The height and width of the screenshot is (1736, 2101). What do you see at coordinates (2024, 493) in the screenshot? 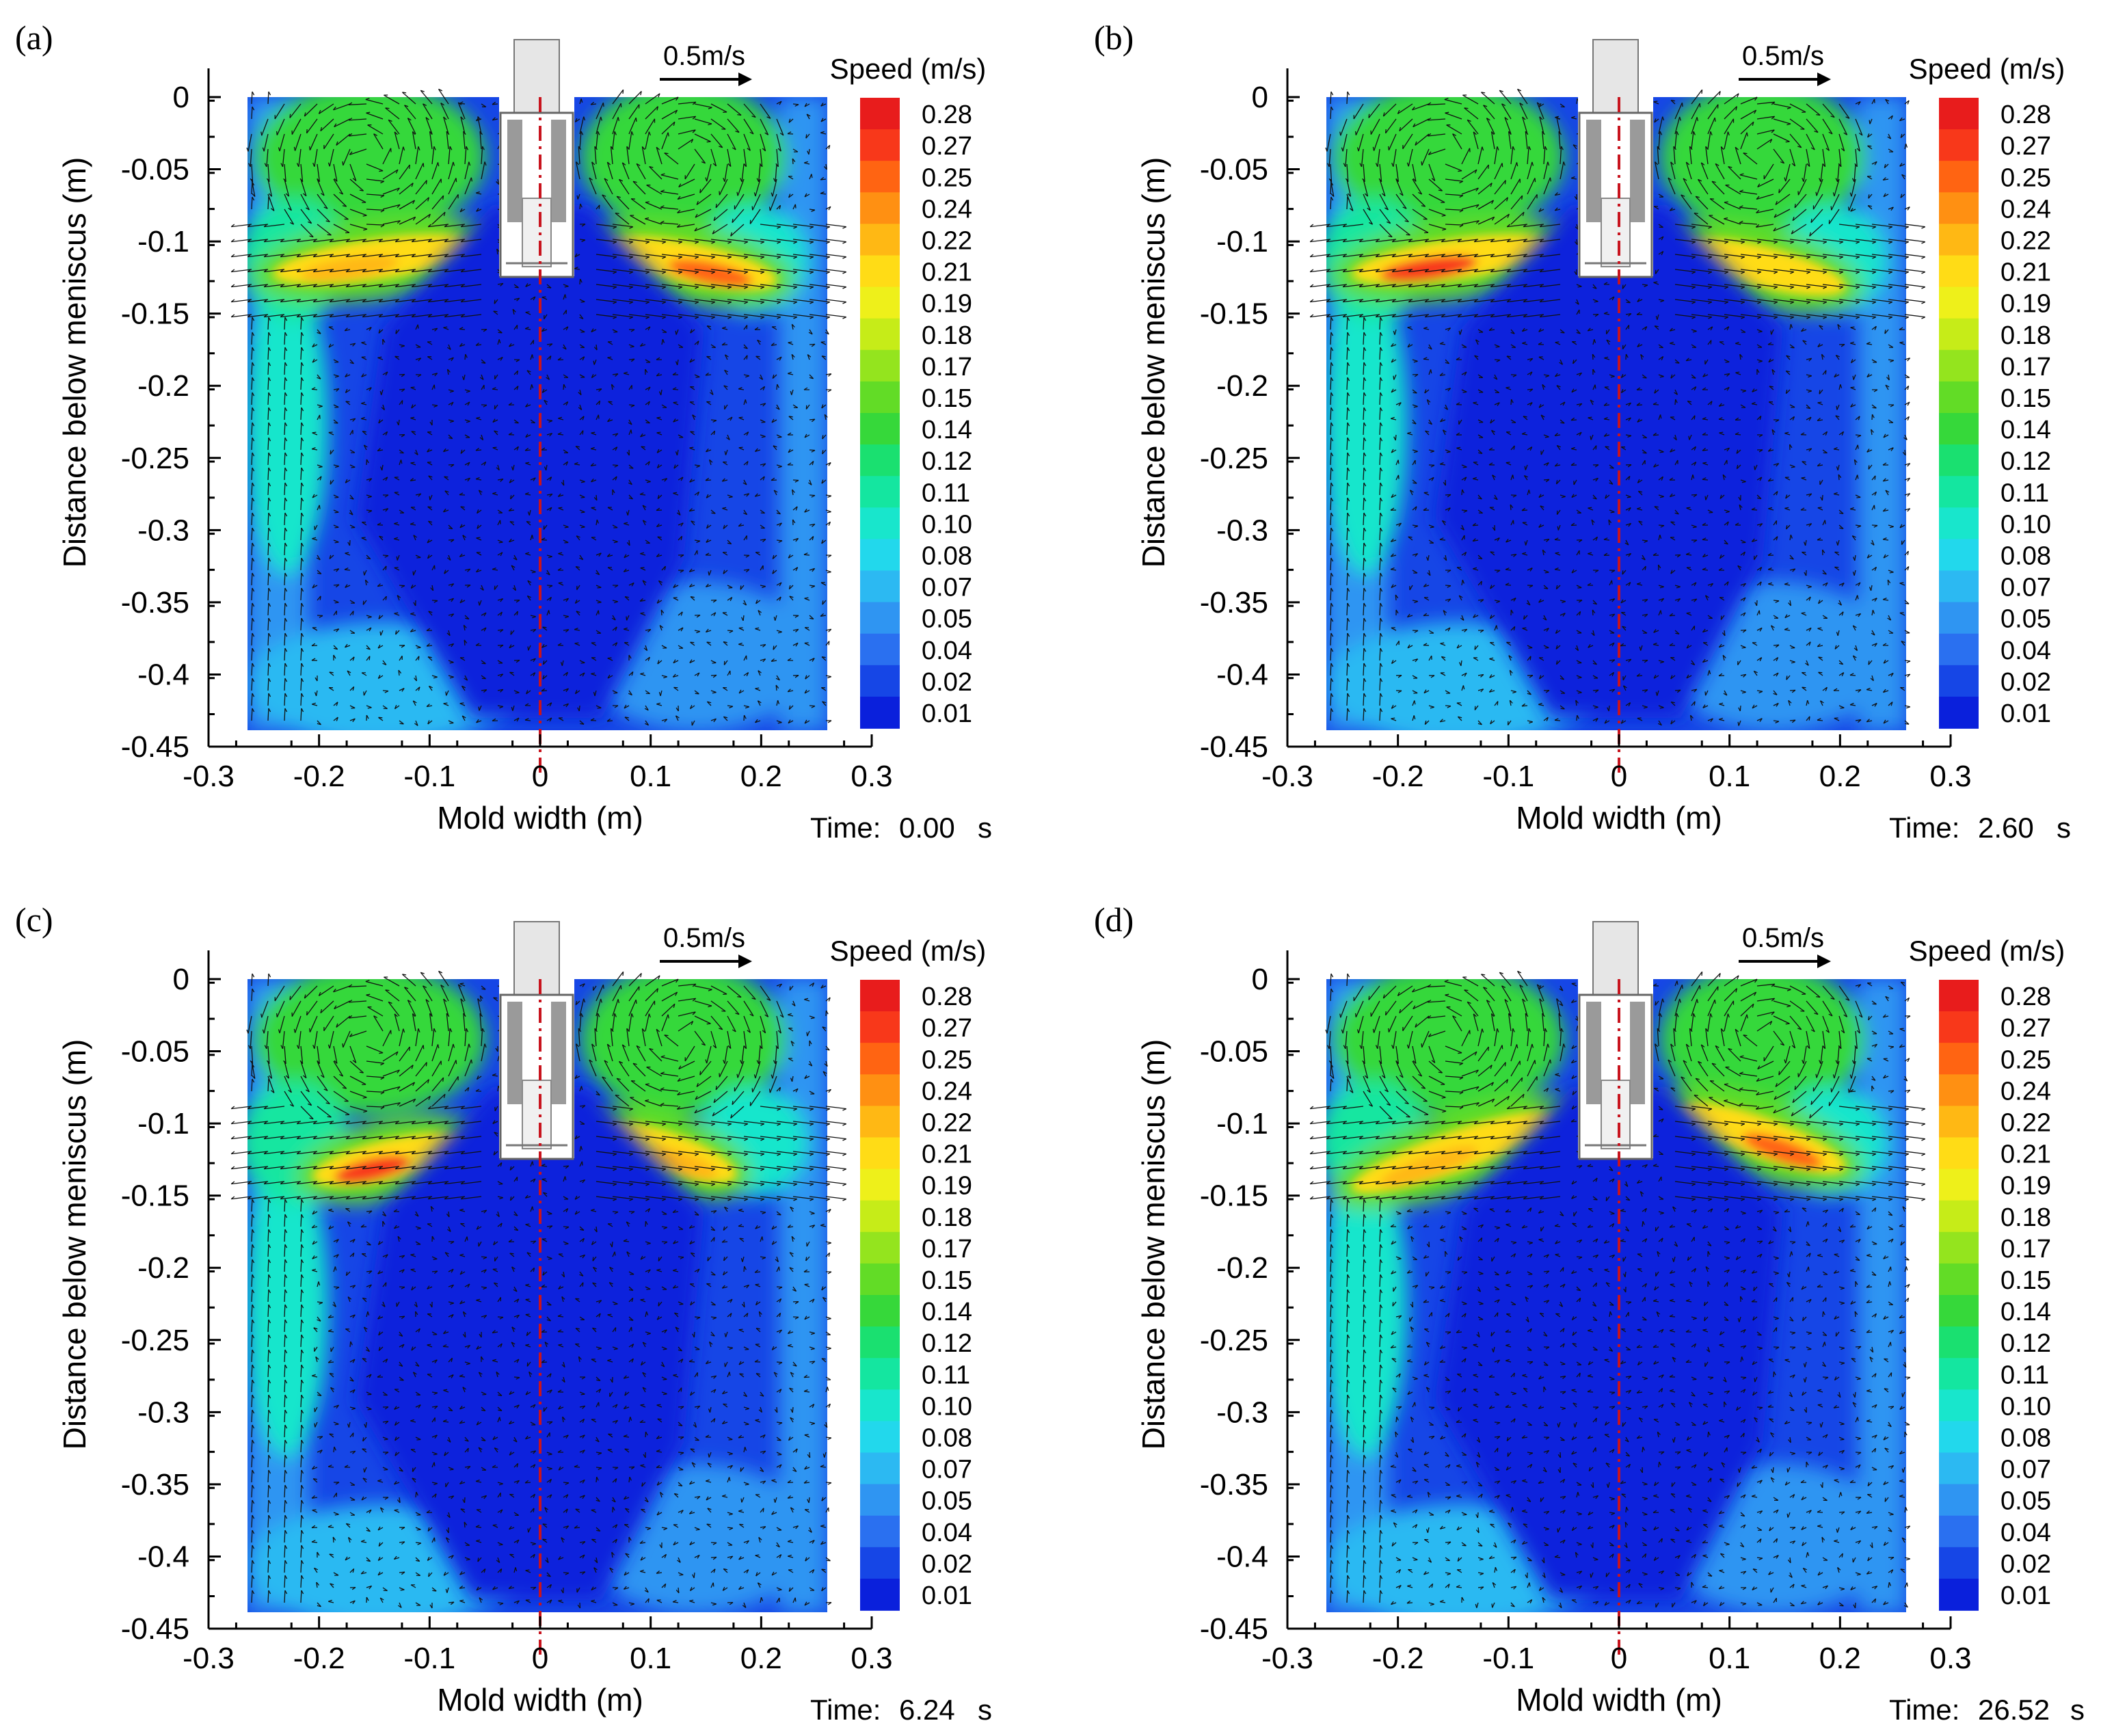
I see `colorbar-label: 0.11` at bounding box center [2024, 493].